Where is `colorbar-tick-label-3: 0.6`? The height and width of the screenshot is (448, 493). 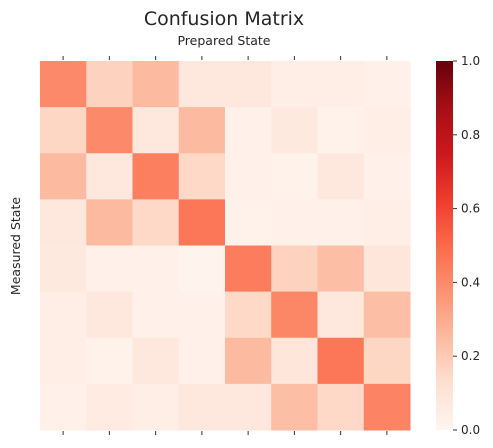 colorbar-tick-label-3: 0.6 is located at coordinates (470, 209).